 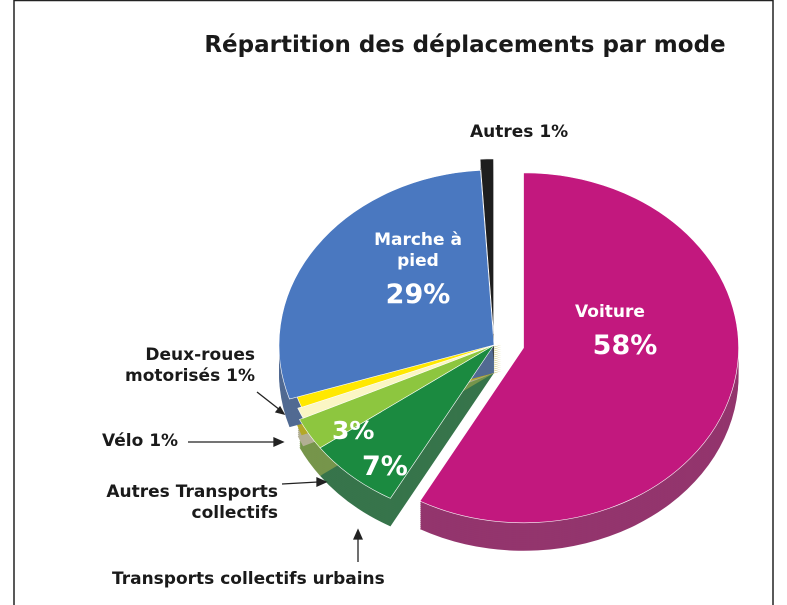 I want to click on category-label: Deux-roues motorisés, so click(x=190, y=365).